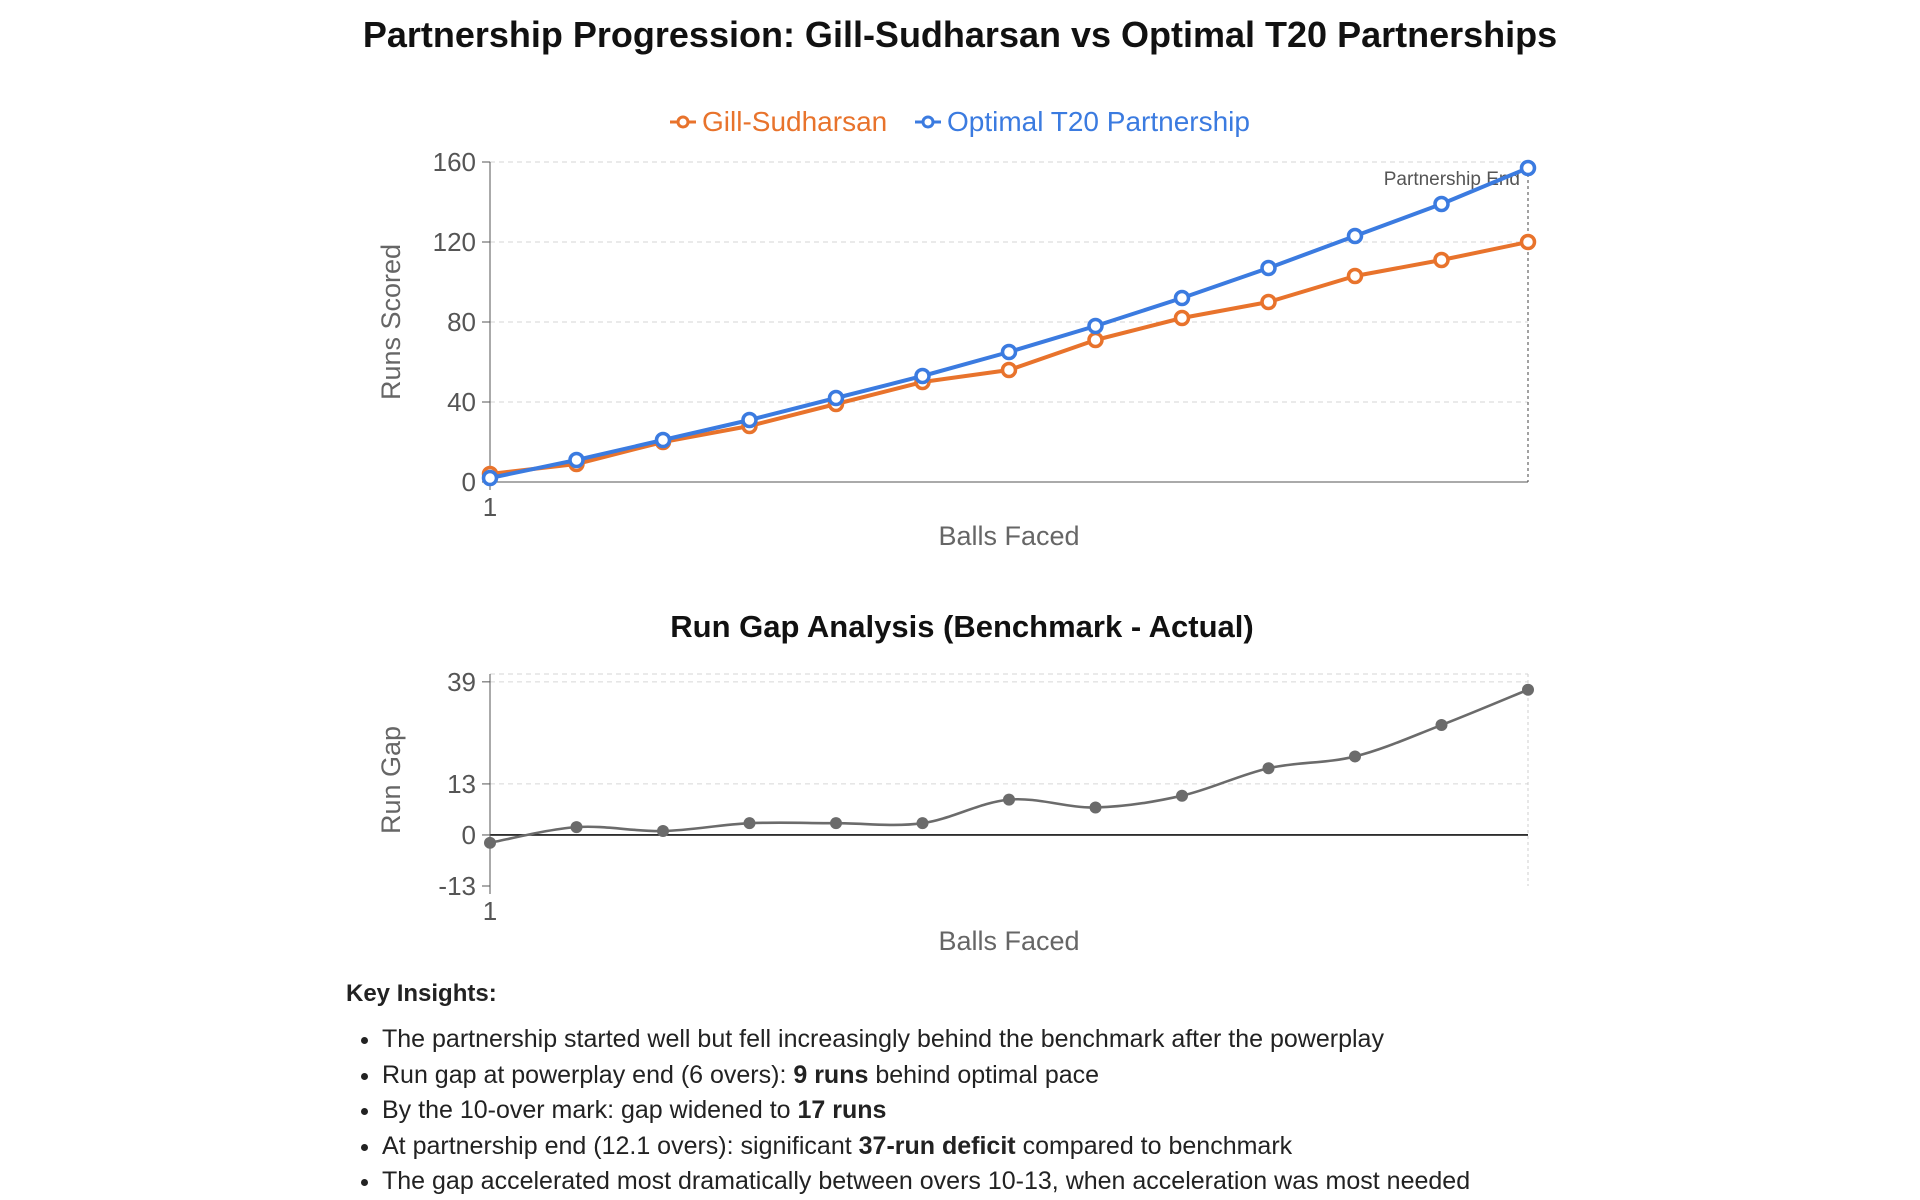  Describe the element at coordinates (590, 1110) in the screenshot. I see `insight-text: By the 10-over mark: gap widened to` at that location.